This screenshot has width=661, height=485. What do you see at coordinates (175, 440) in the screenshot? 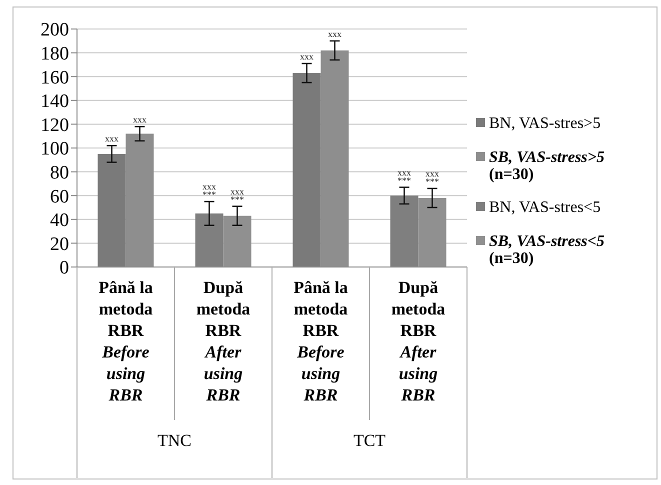
I see `text: TNC` at bounding box center [175, 440].